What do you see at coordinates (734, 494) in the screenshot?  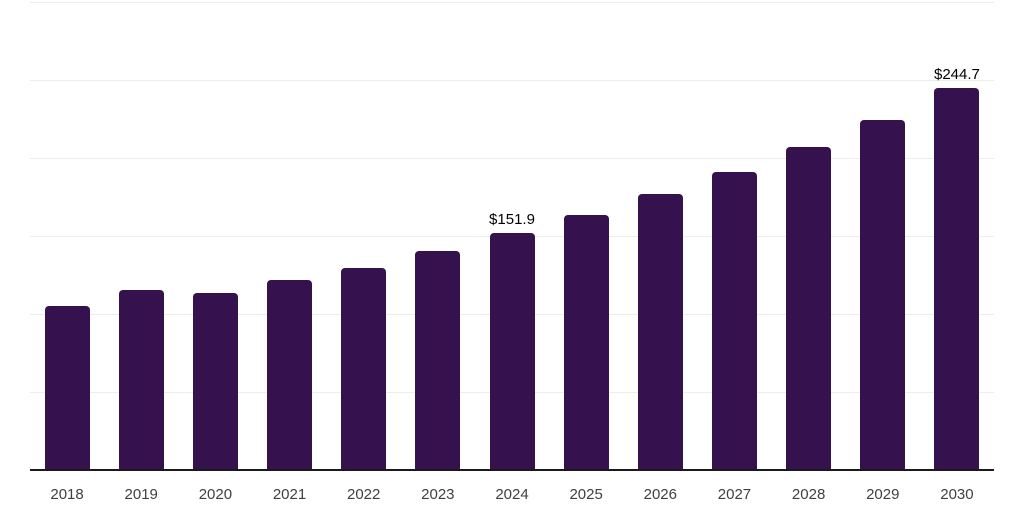 I see `x-tick-label-2027: 2027` at bounding box center [734, 494].